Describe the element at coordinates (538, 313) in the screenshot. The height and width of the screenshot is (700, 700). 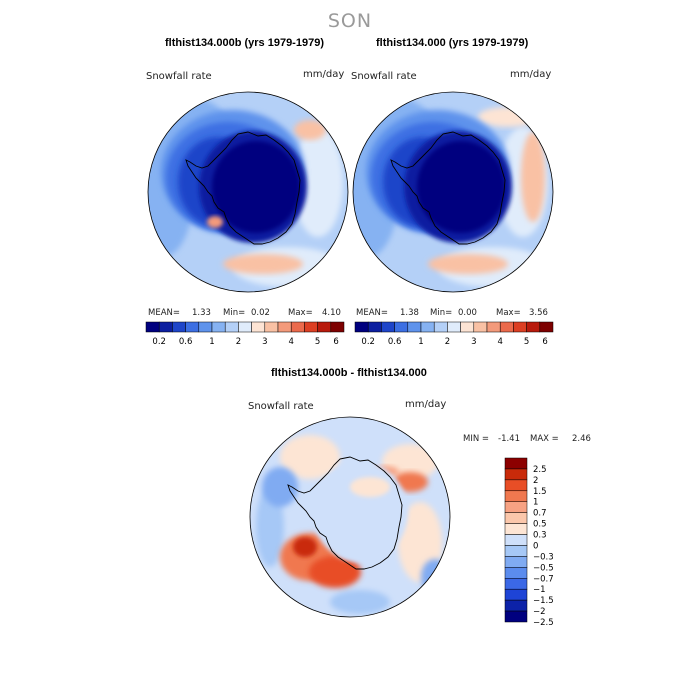
I see `panel2-max-value: 3.56` at that location.